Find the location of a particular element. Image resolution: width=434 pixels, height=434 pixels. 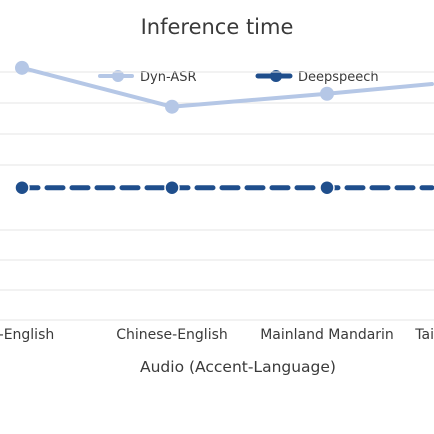

legend: Dyn-ASR Deepspeech is located at coordinates (238, 77).